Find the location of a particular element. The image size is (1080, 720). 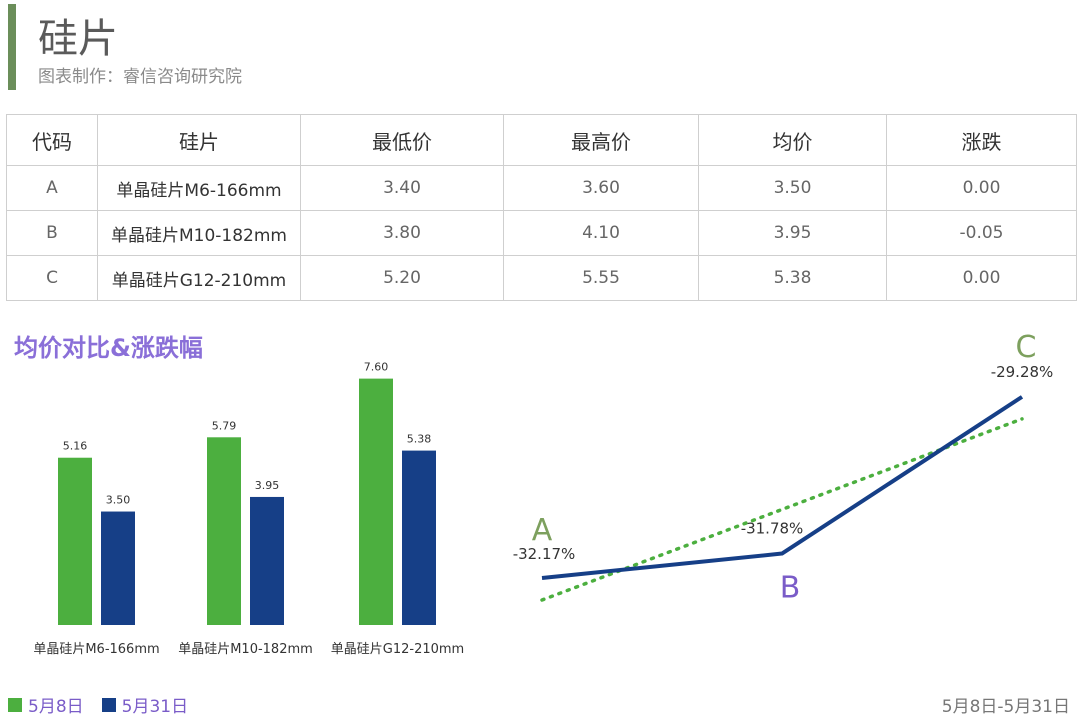

cell-low-price: 3.40 is located at coordinates (402, 188).